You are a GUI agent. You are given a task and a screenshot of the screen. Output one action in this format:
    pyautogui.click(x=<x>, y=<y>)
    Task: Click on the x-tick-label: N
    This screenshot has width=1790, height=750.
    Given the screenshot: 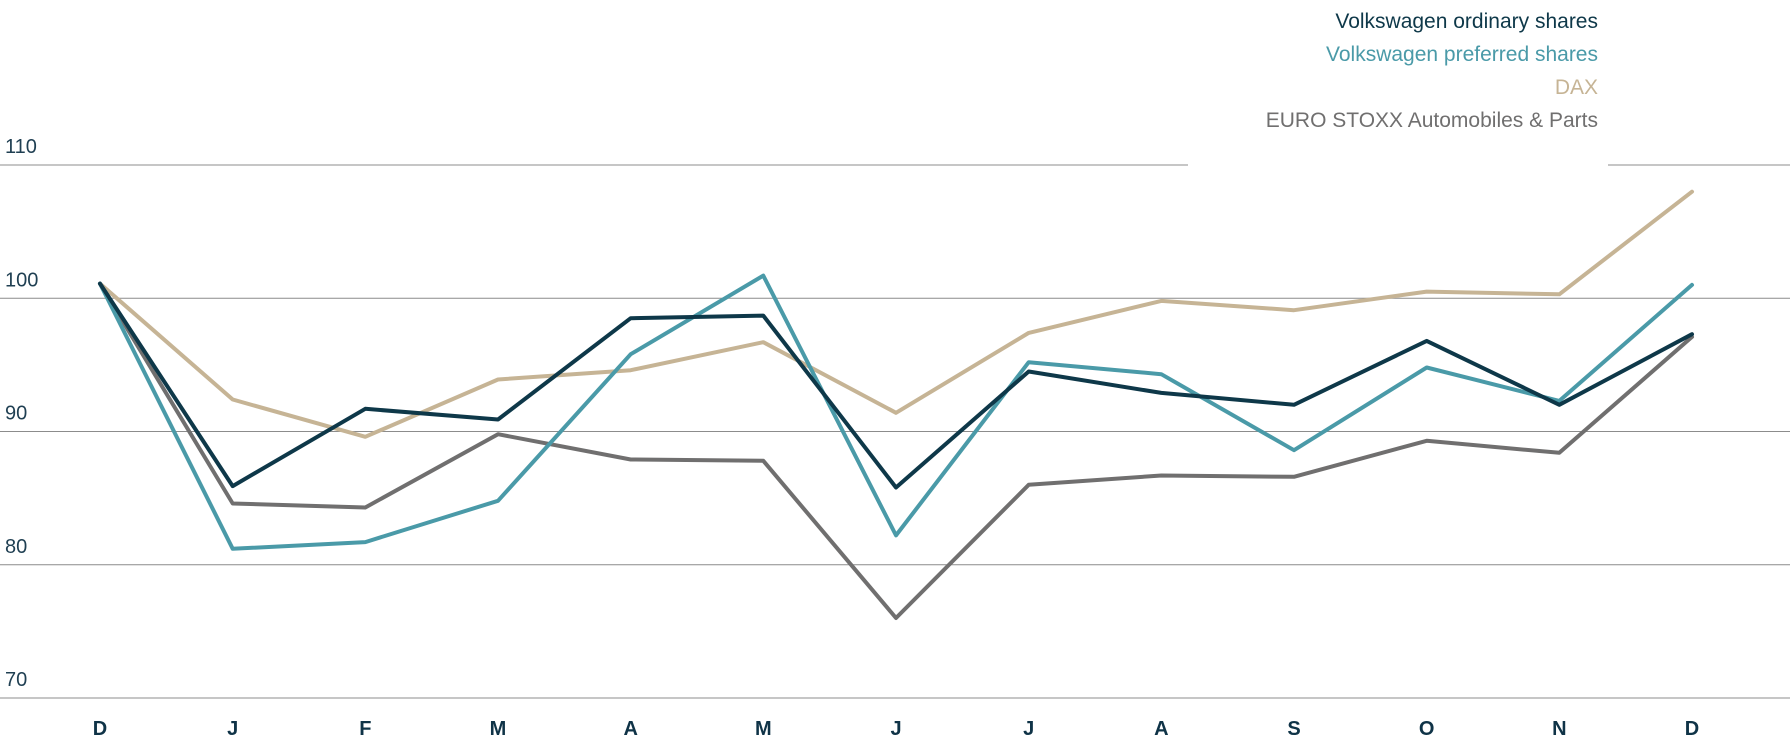 What is the action you would take?
    pyautogui.click(x=1559, y=729)
    